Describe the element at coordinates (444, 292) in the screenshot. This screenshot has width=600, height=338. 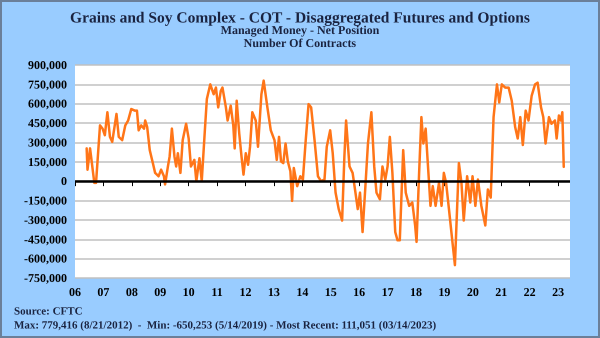
I see `x-tick-label: 19` at that location.